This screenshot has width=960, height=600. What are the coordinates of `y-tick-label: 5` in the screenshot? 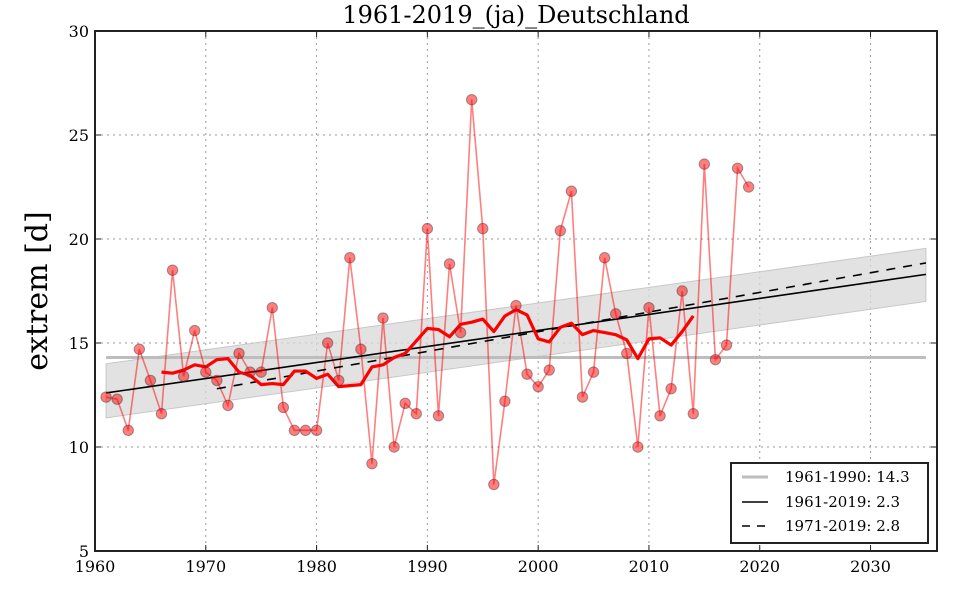 It's located at (84, 551).